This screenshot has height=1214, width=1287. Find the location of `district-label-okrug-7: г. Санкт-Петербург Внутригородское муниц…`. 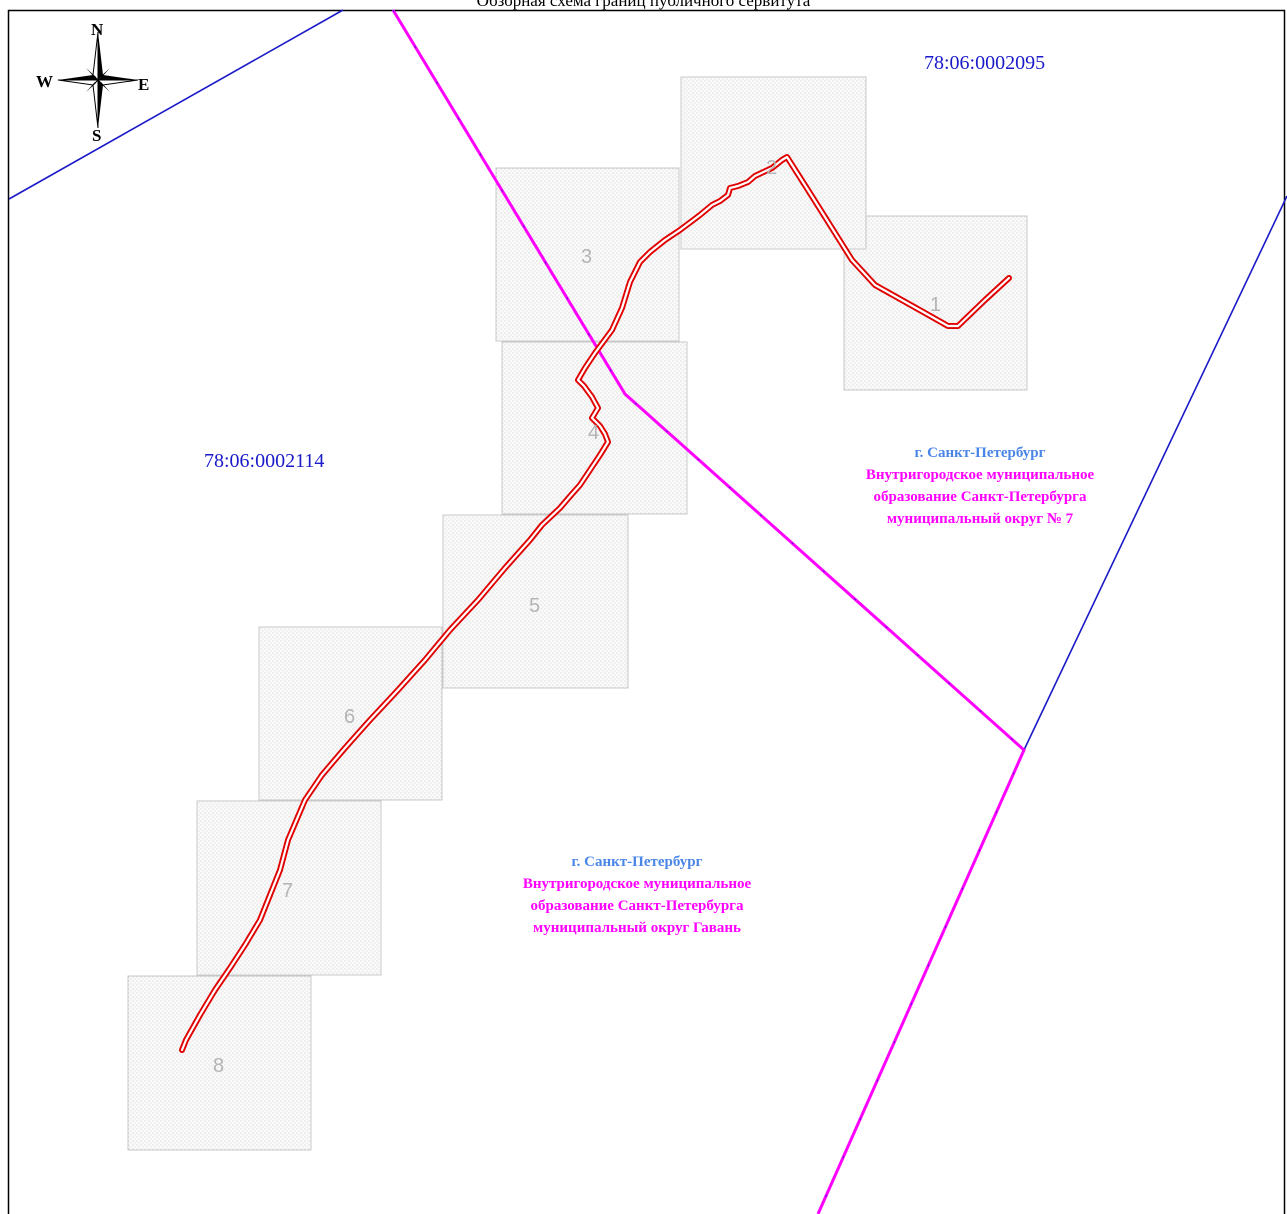

district-label-okrug-7: г. Санкт-Петербург Внутригородское муниц… is located at coordinates (980, 486).